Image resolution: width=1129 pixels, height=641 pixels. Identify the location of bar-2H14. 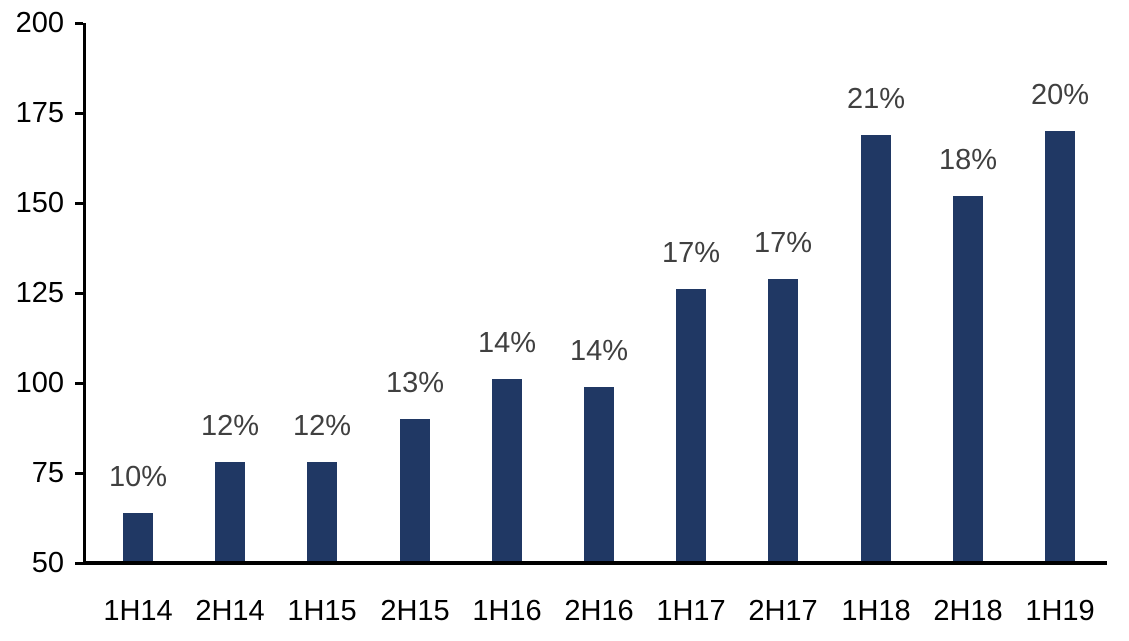
(230, 512).